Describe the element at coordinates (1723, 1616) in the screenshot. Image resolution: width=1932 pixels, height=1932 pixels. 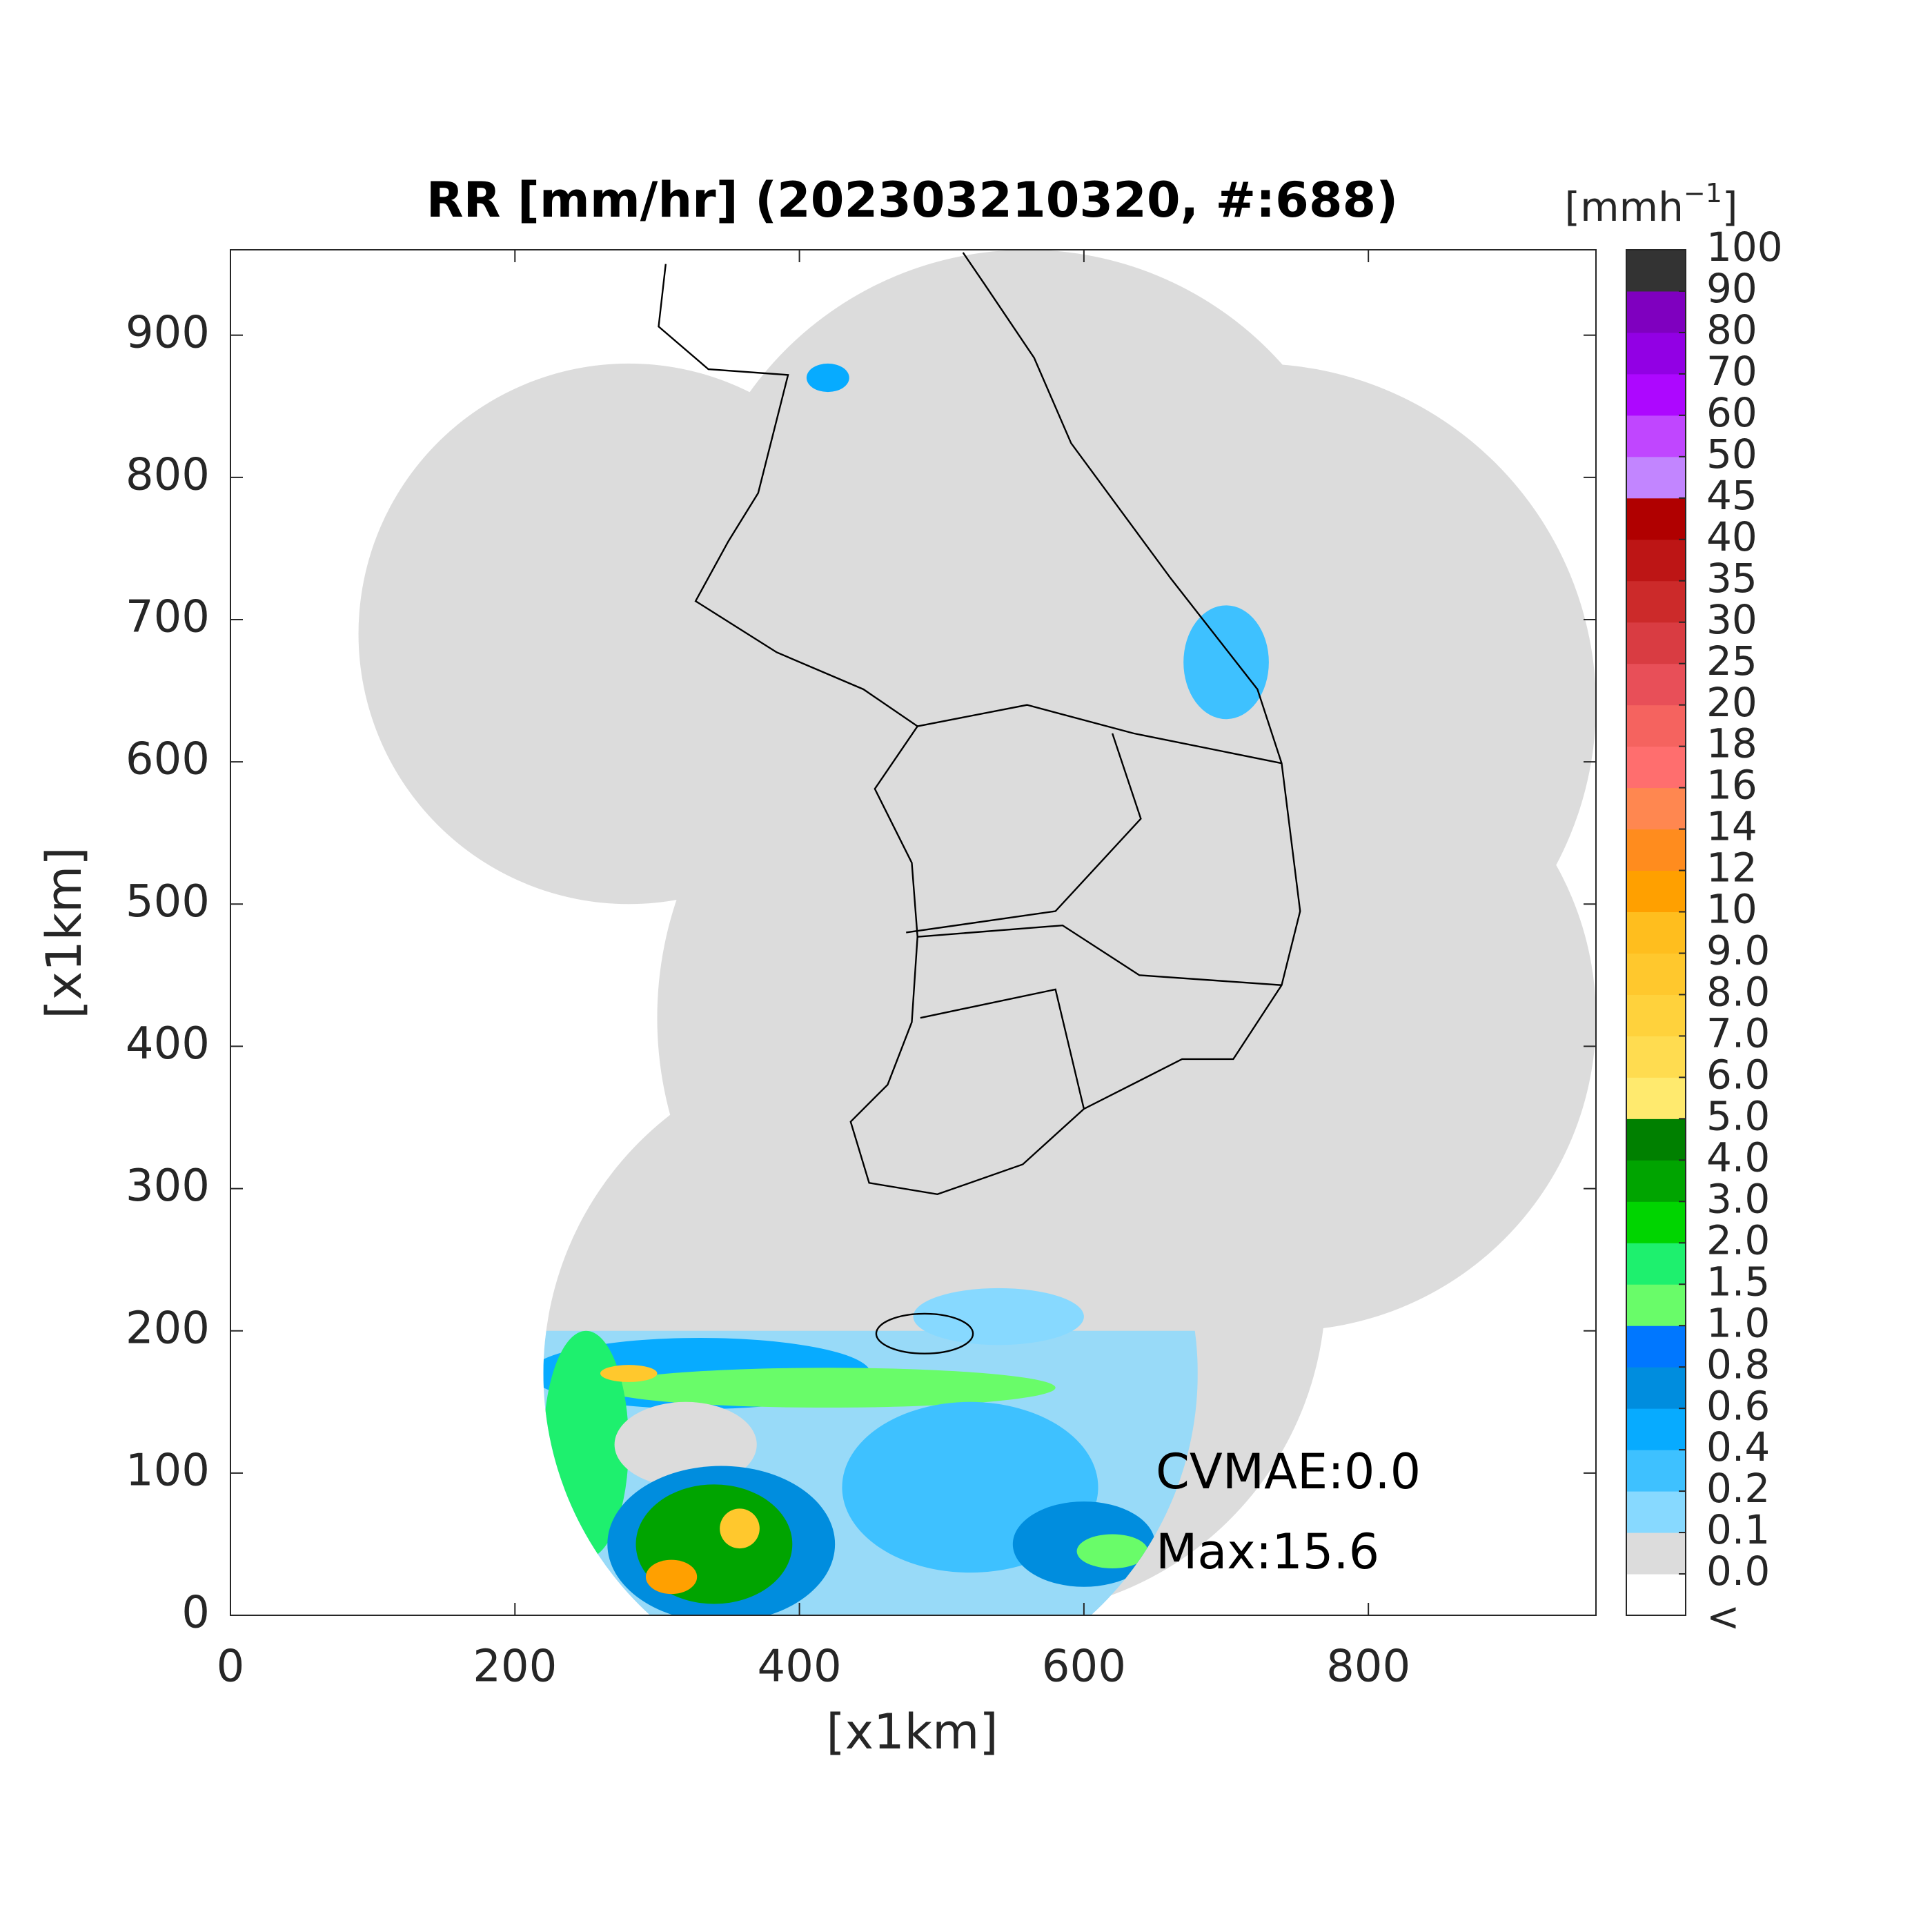
I see `colorbar-tick-label: <` at that location.